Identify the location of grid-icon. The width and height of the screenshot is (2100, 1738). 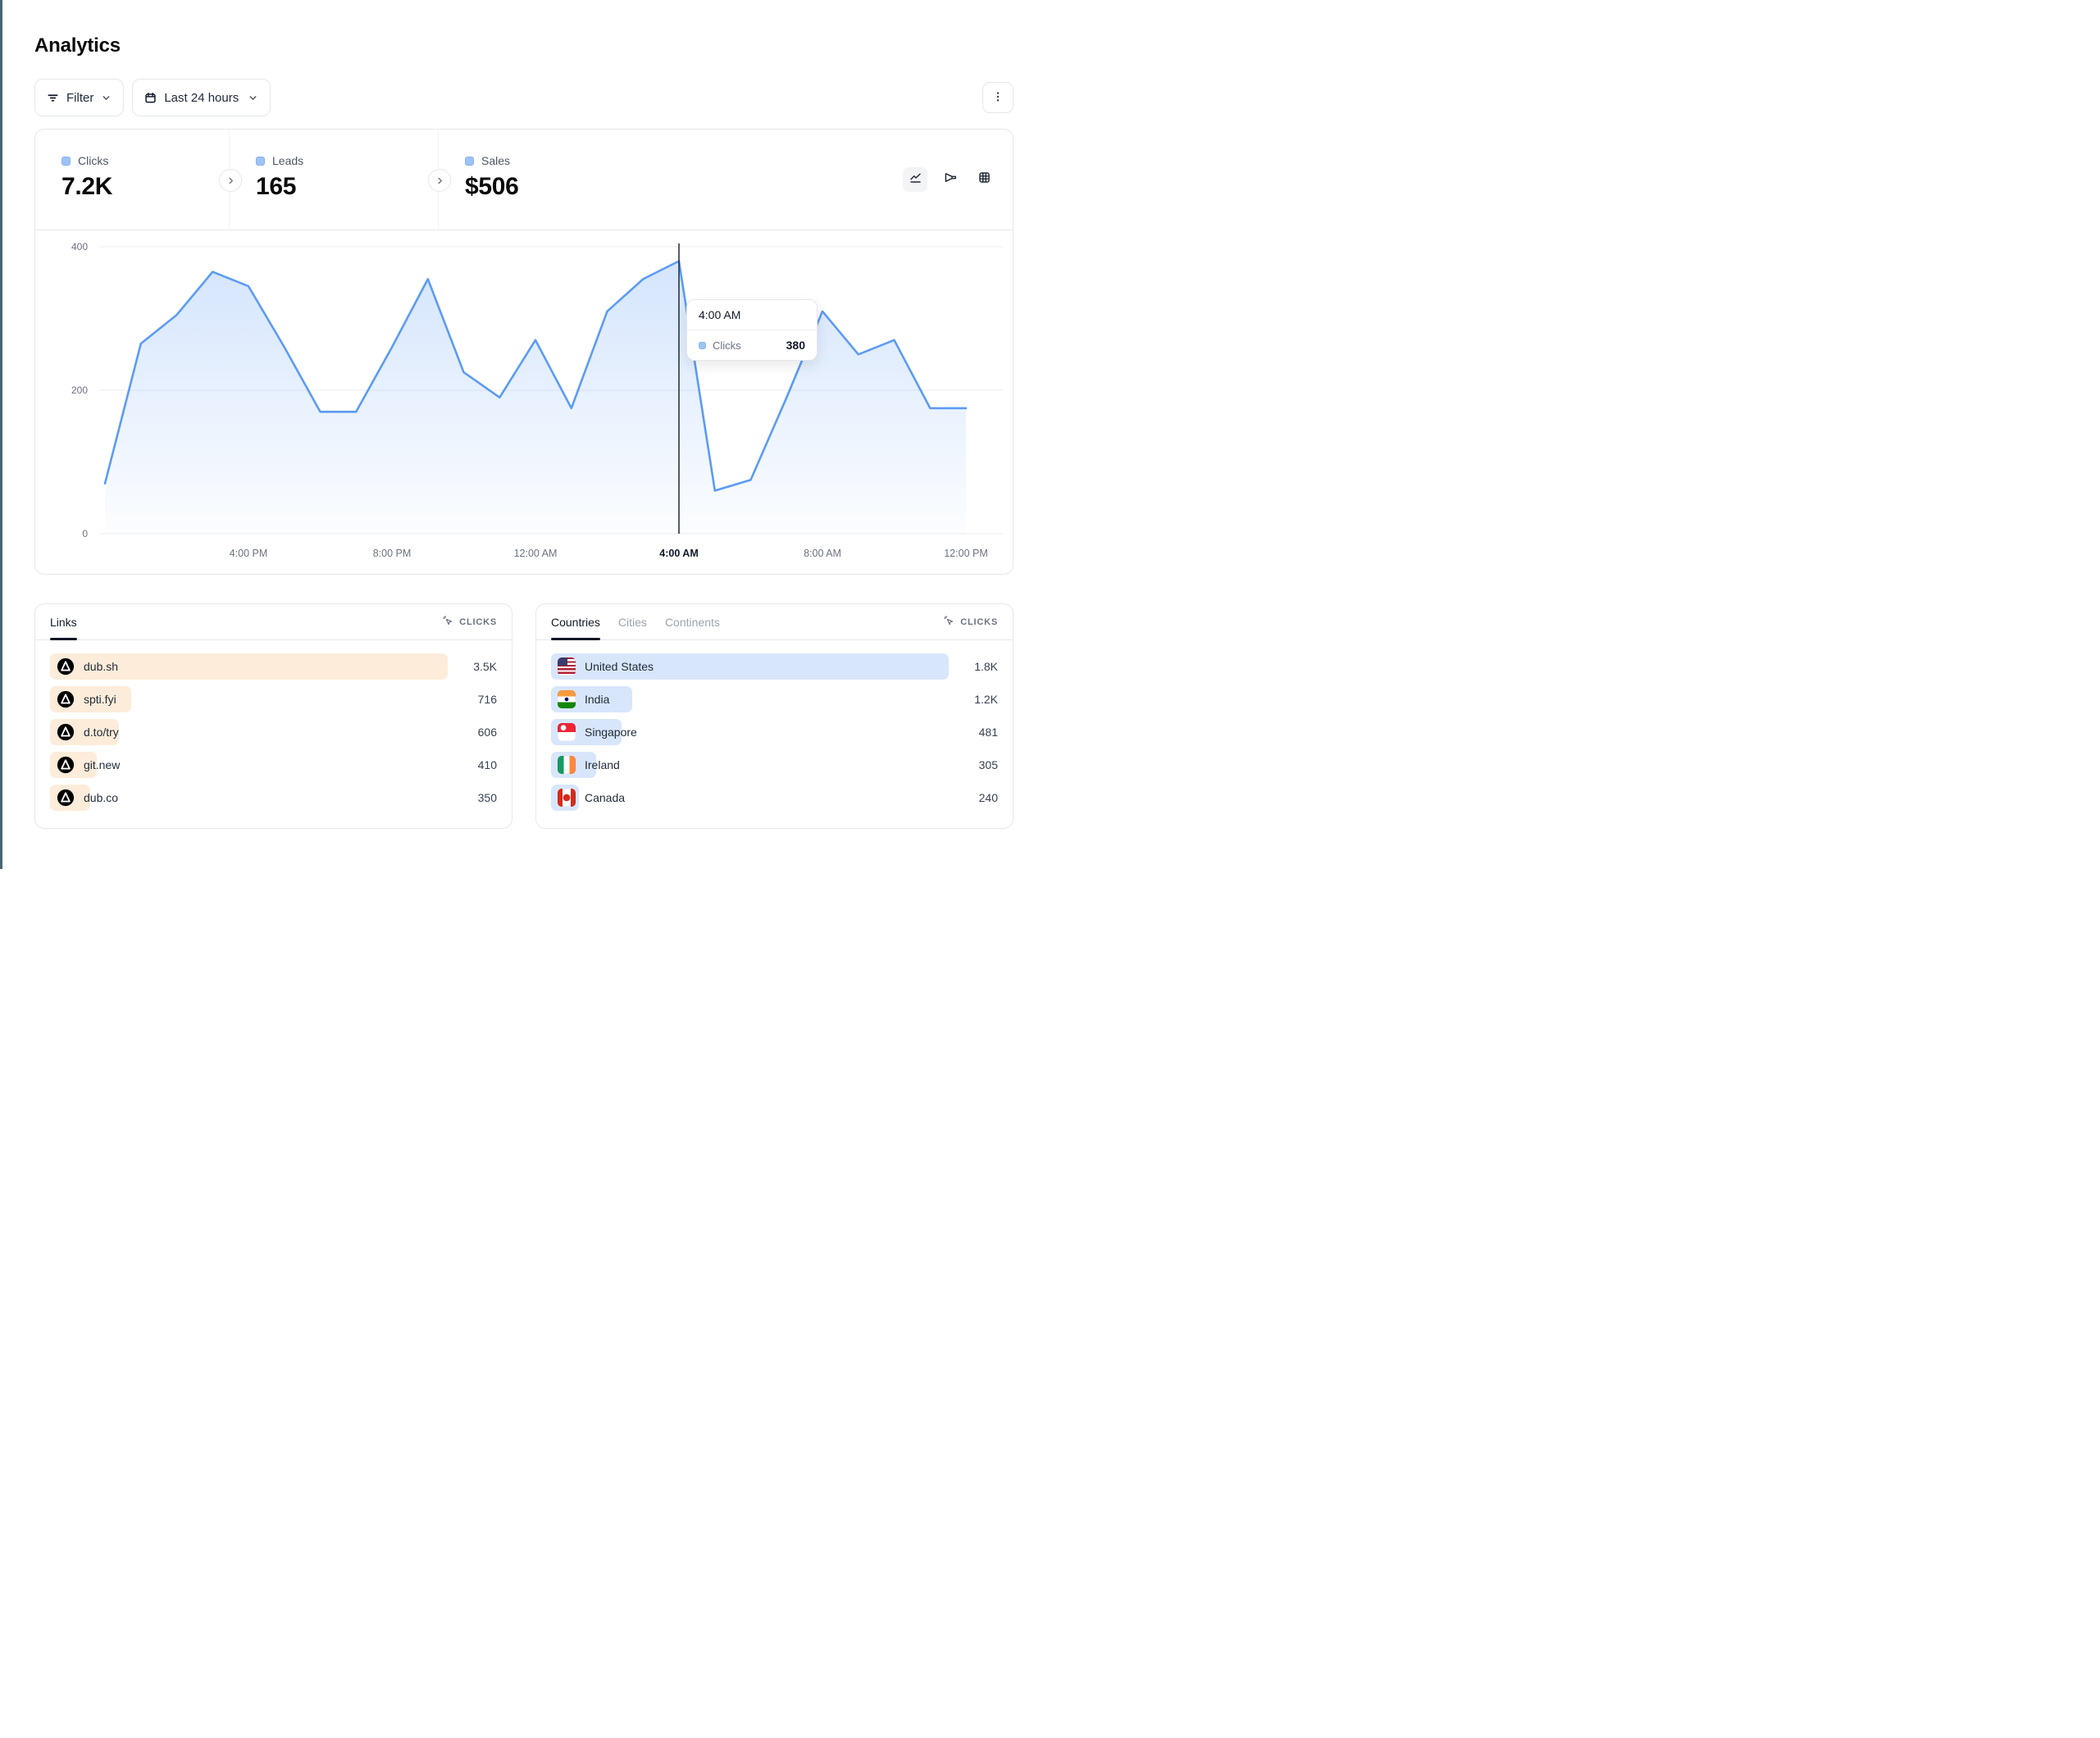
(984, 180).